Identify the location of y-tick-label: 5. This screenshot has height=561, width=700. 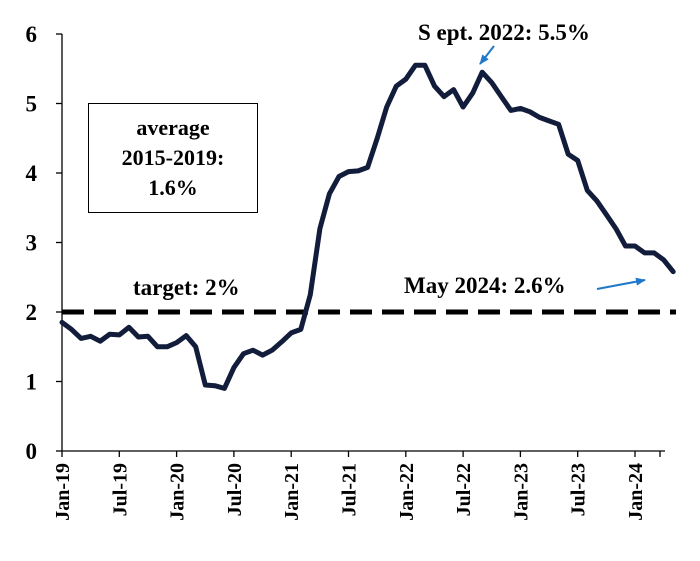
(32, 104).